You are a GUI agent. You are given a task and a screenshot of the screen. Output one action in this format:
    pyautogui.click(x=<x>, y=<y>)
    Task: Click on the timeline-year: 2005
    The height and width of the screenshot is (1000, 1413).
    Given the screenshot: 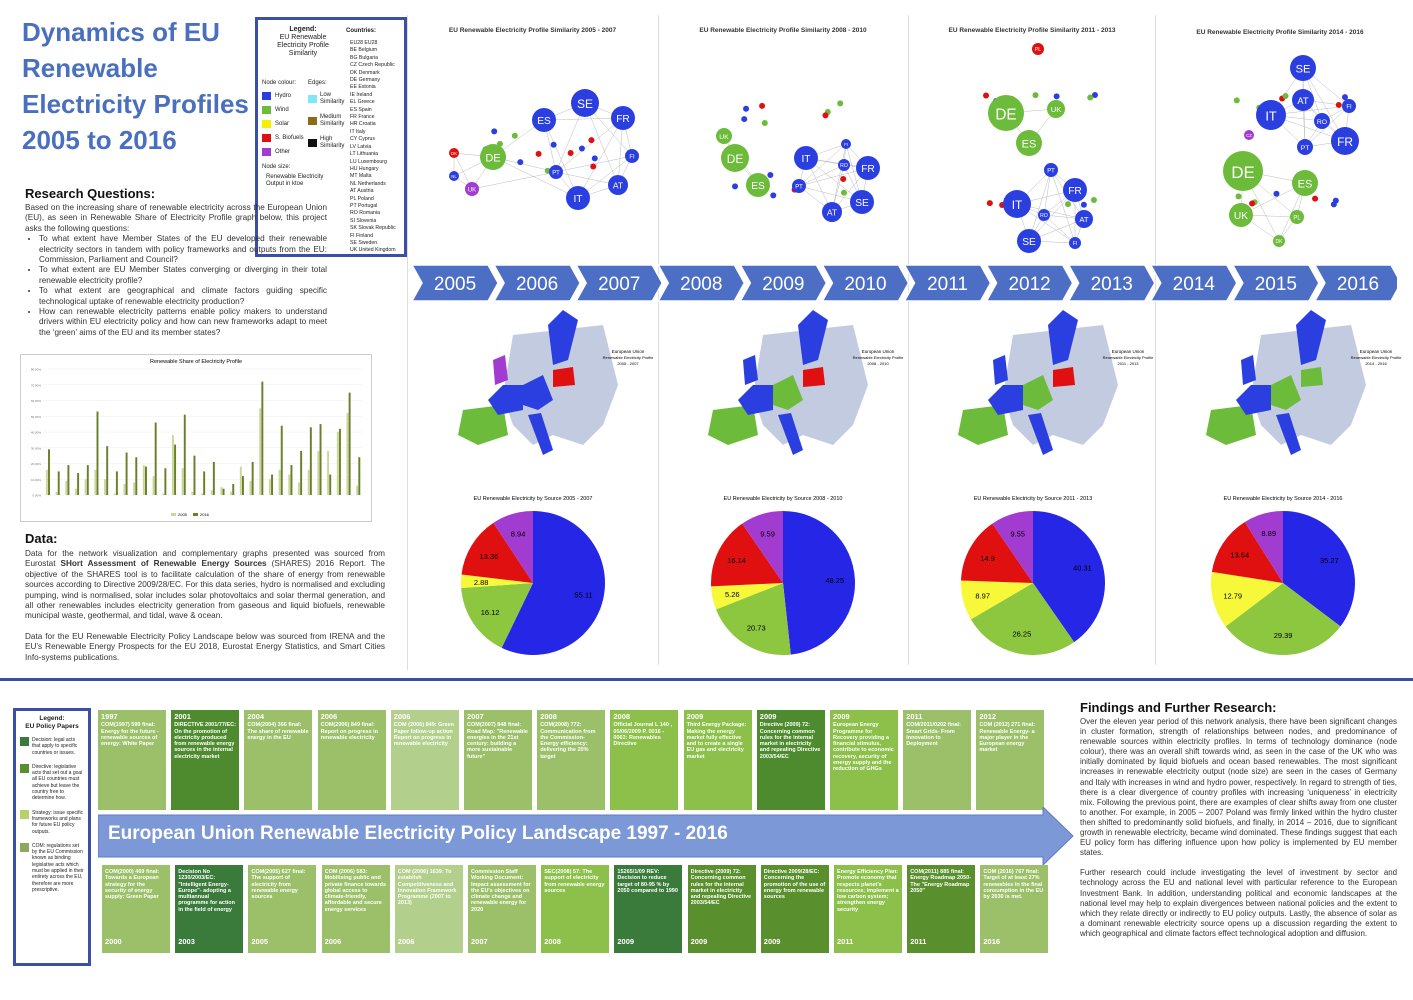 What is the action you would take?
    pyautogui.click(x=455, y=284)
    